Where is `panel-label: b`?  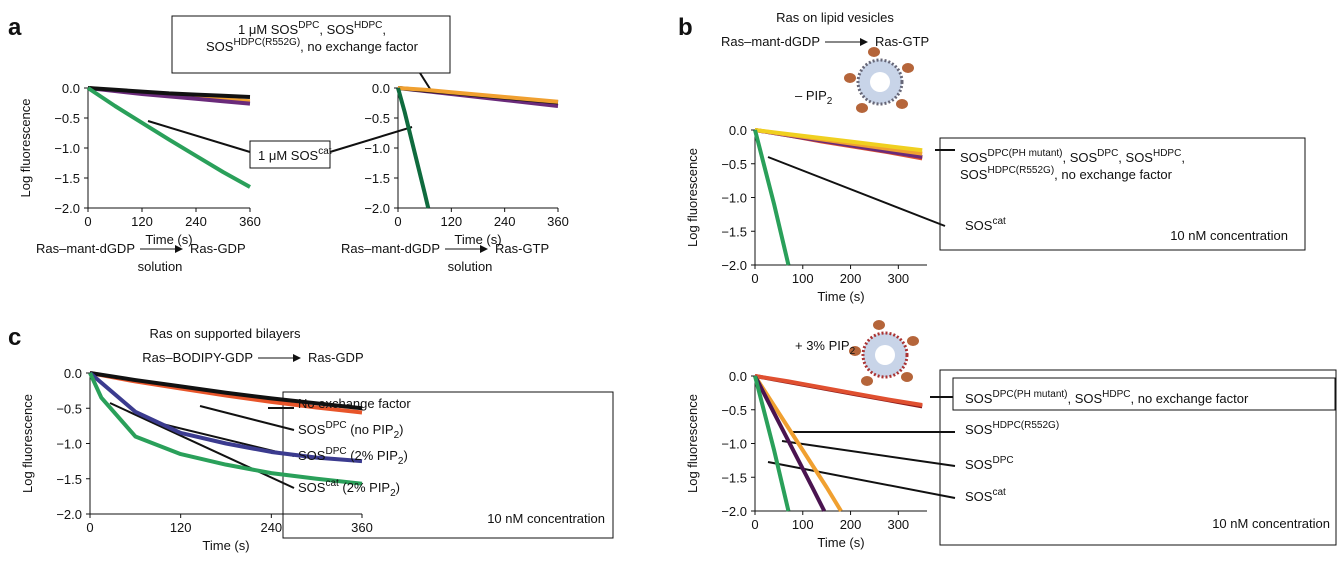
panel-label: b is located at coordinates (685, 27).